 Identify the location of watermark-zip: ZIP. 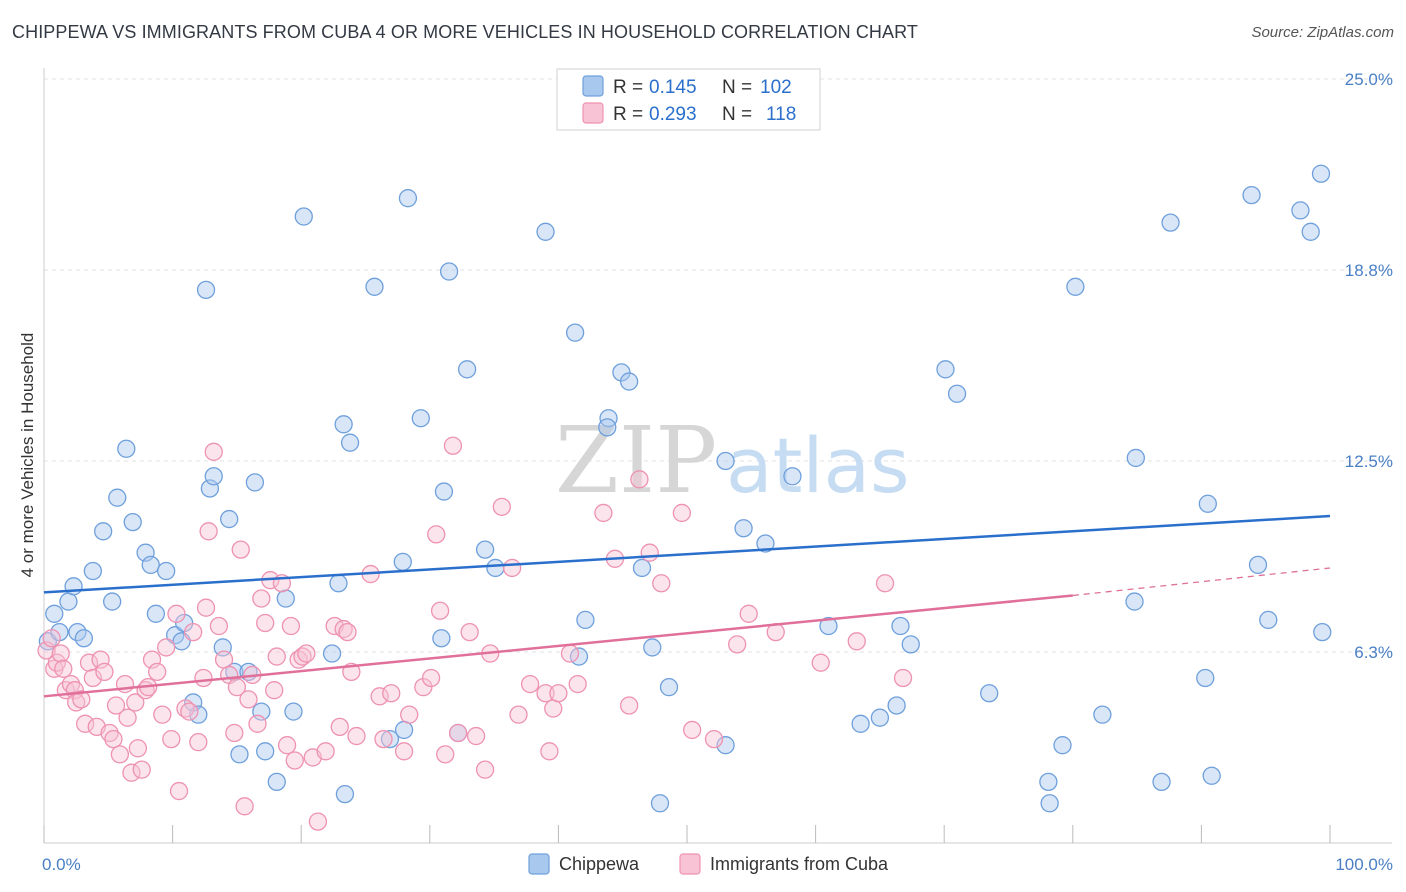
(636, 460).